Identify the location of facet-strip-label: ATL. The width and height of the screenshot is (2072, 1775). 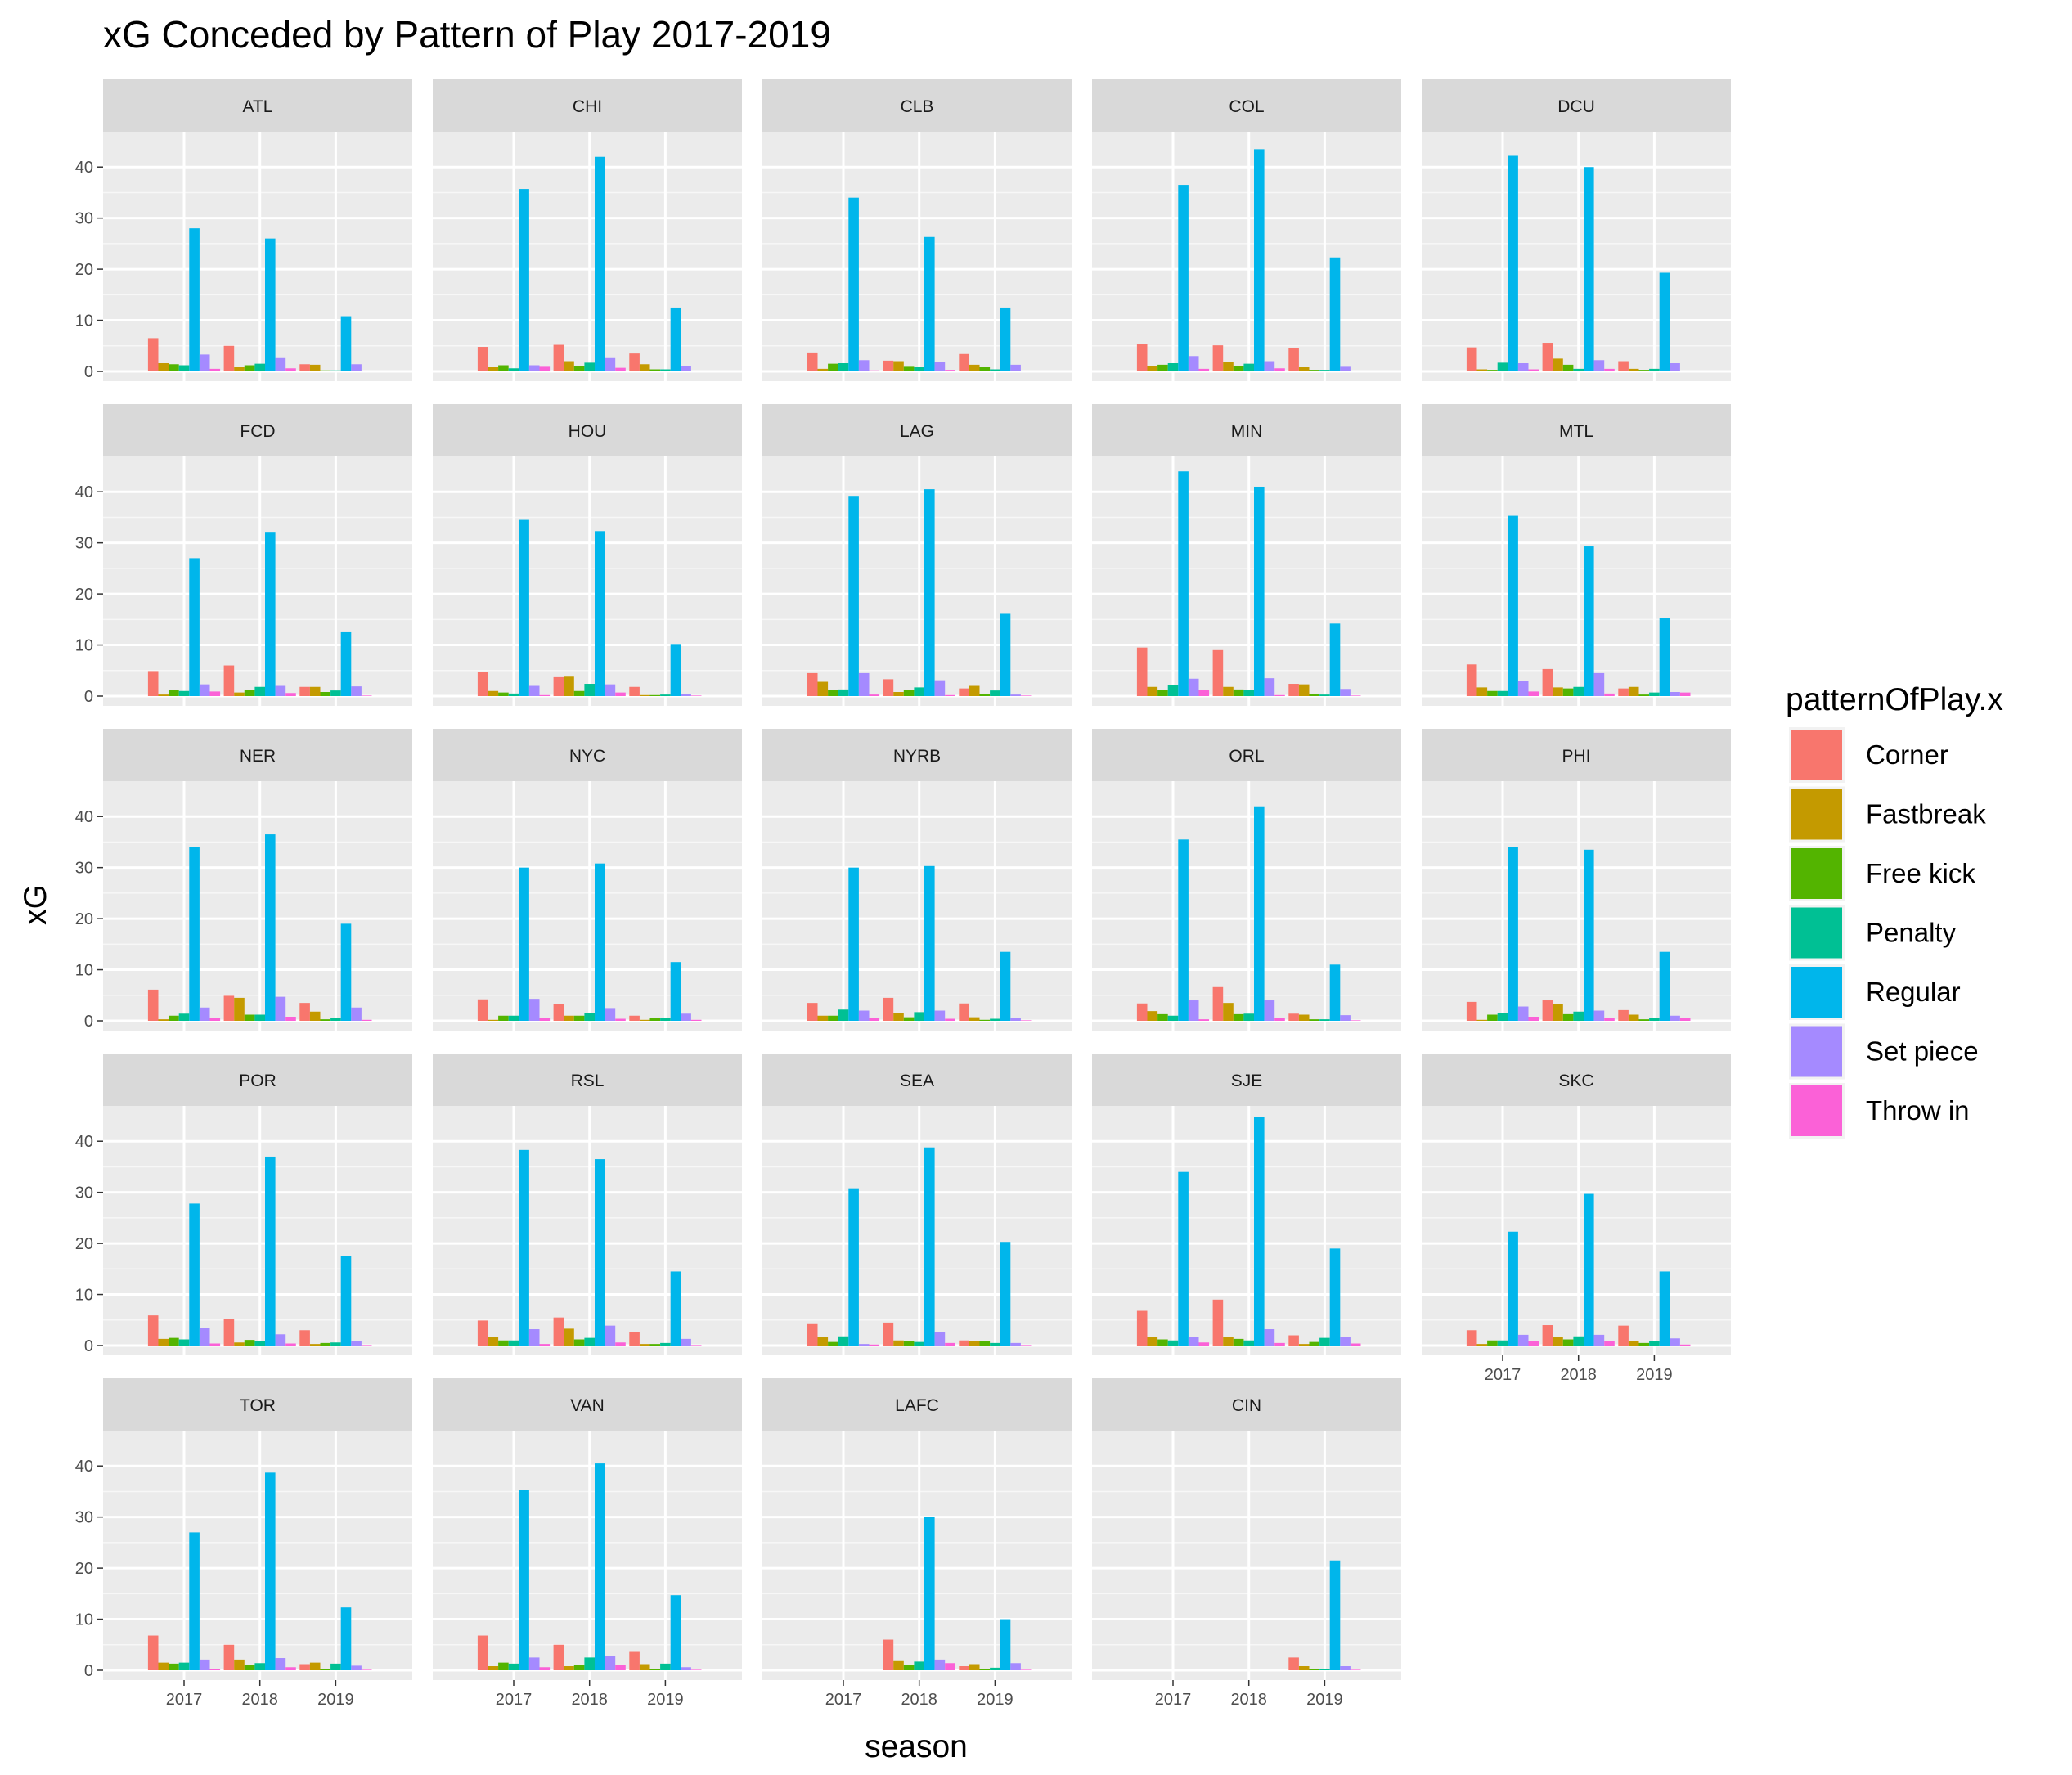
(258, 106).